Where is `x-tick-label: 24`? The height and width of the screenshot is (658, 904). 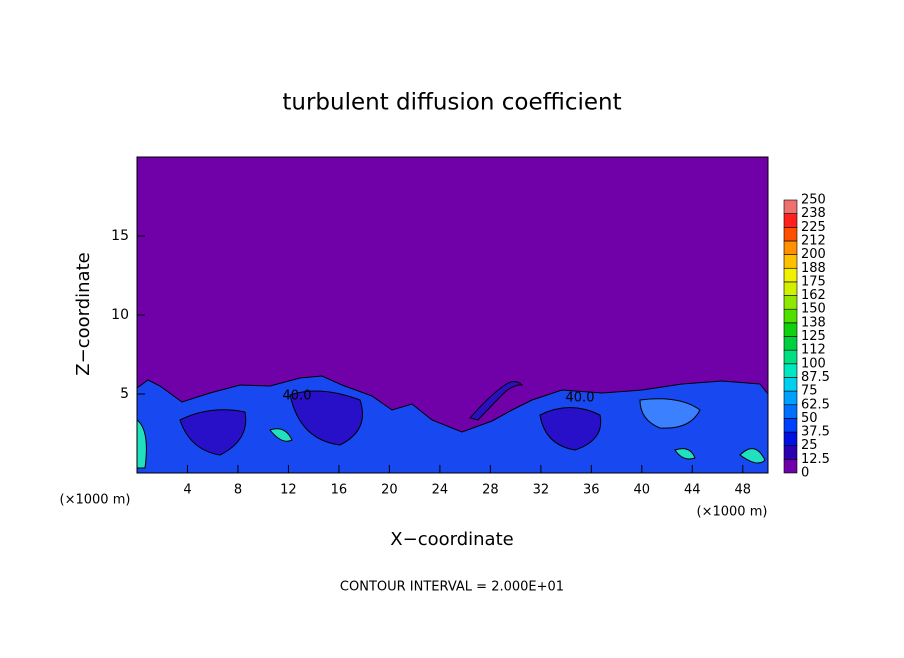
x-tick-label: 24 is located at coordinates (440, 490).